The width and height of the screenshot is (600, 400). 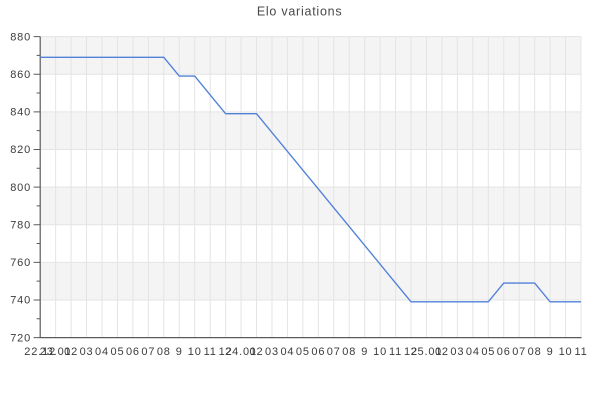 I want to click on svg-text: 840, so click(x=20, y=113).